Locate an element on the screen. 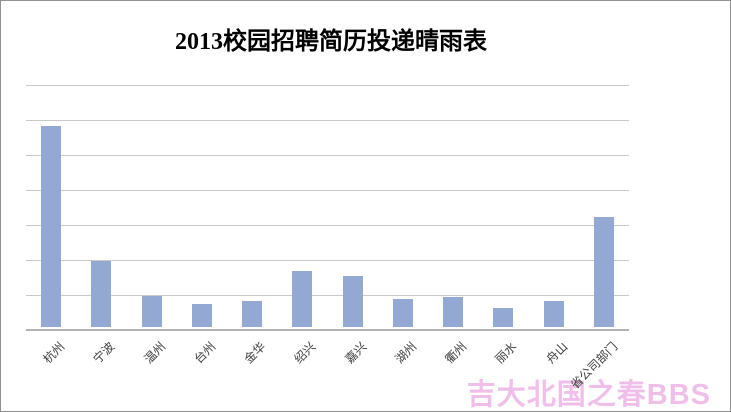 The width and height of the screenshot is (731, 412). x-axis-label: 宁波 is located at coordinates (104, 353).